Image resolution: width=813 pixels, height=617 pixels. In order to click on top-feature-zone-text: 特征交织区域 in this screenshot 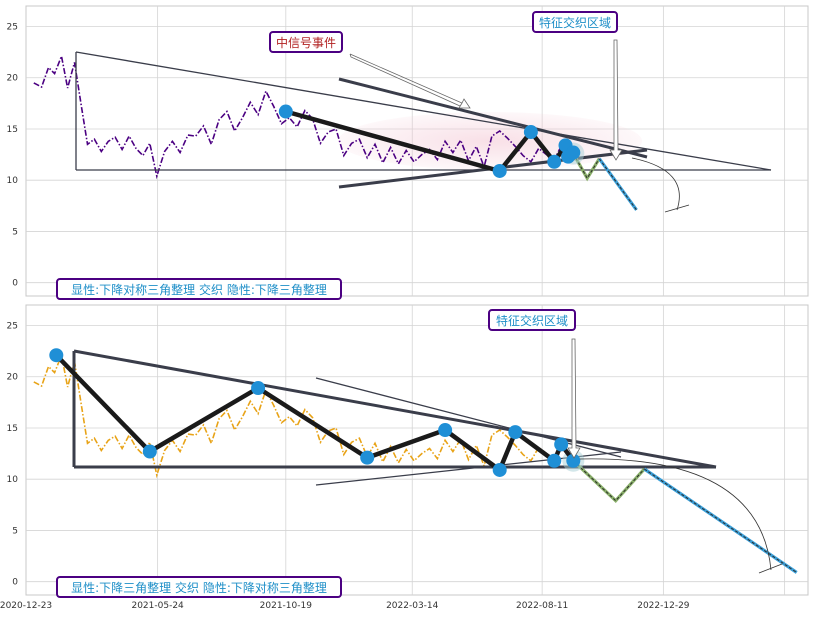, I will do `click(575, 22)`.